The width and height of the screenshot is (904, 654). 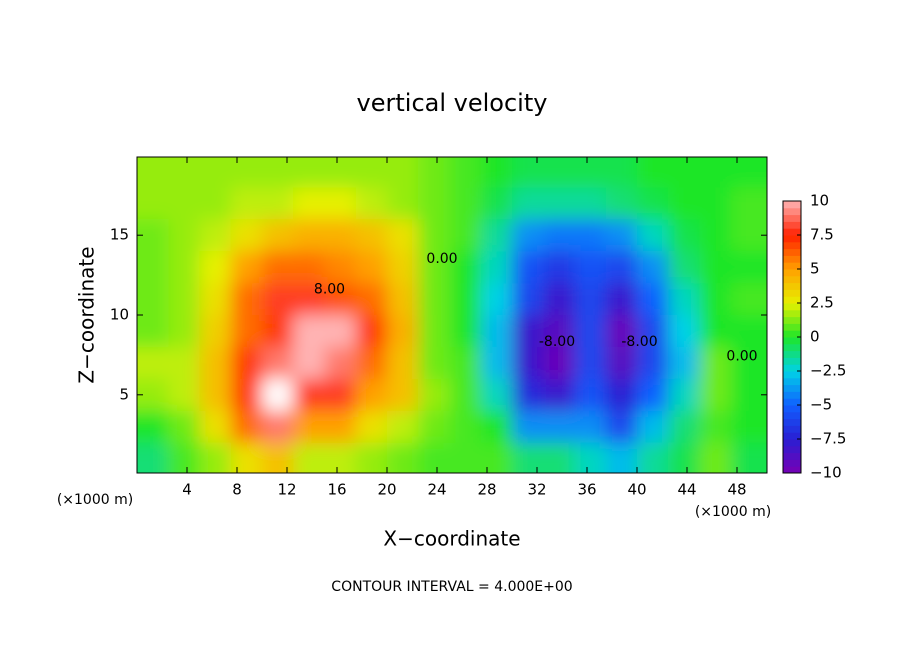 I want to click on colorbar-tick-label: −2.5, so click(x=828, y=371).